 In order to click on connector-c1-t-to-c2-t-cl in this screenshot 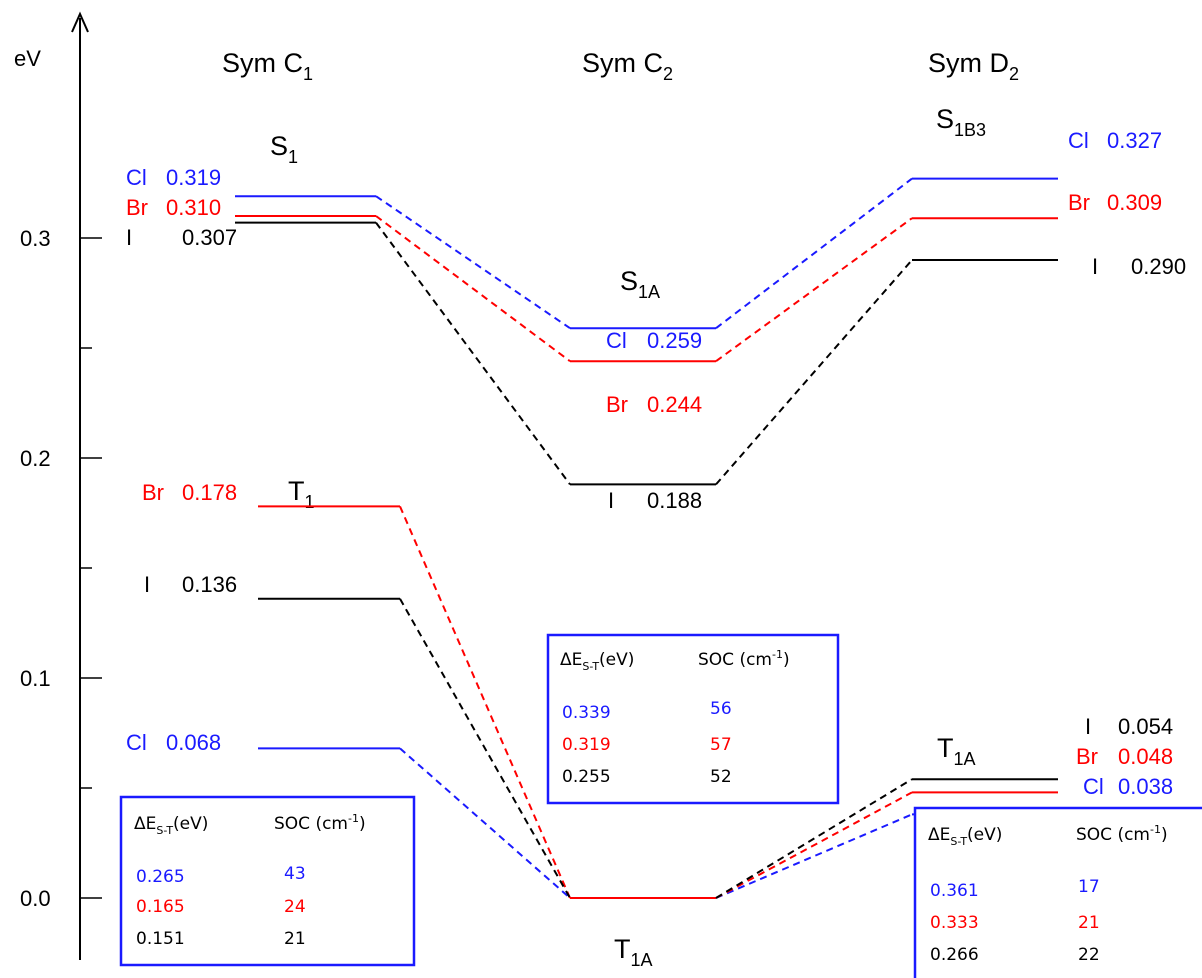, I will do `click(485, 823)`.